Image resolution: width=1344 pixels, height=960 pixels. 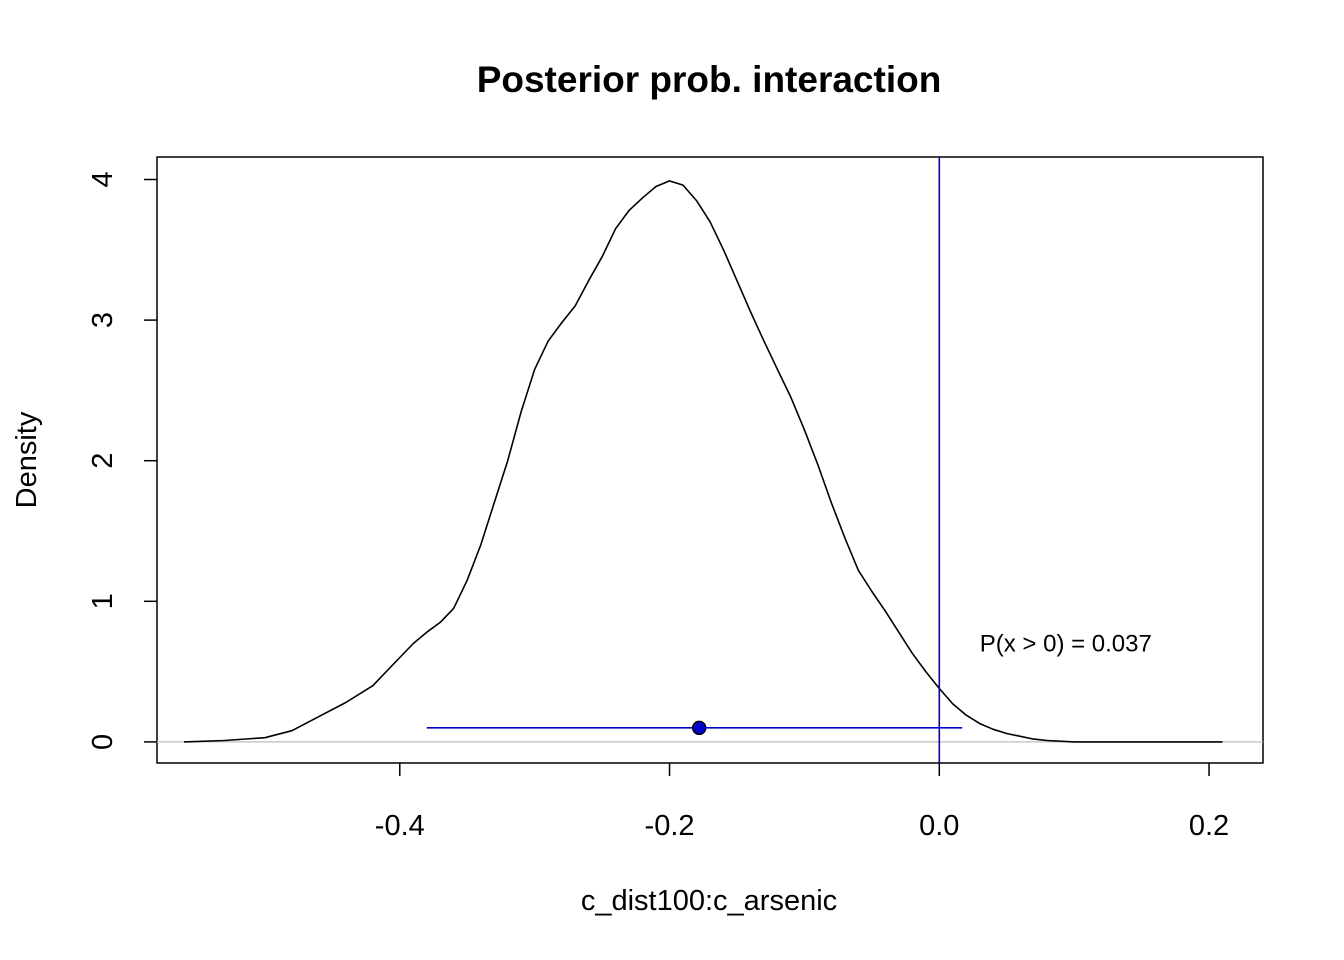 What do you see at coordinates (103, 601) in the screenshot?
I see `y-tick-label: 1` at bounding box center [103, 601].